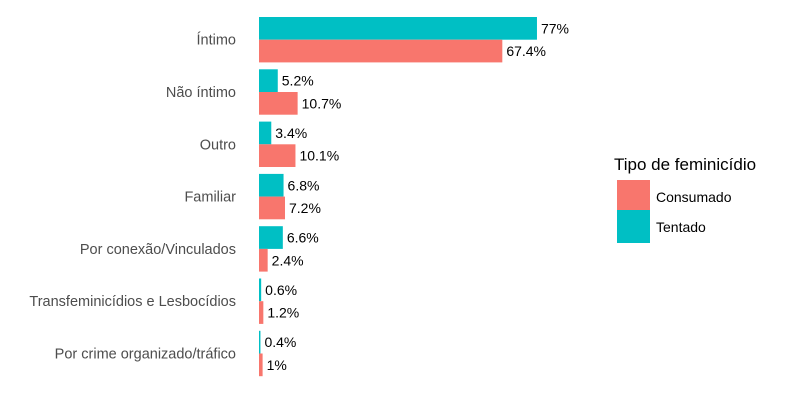 Image resolution: width=798 pixels, height=400 pixels. Describe the element at coordinates (694, 197) in the screenshot. I see `legend-label-consumado: Consumado` at that location.